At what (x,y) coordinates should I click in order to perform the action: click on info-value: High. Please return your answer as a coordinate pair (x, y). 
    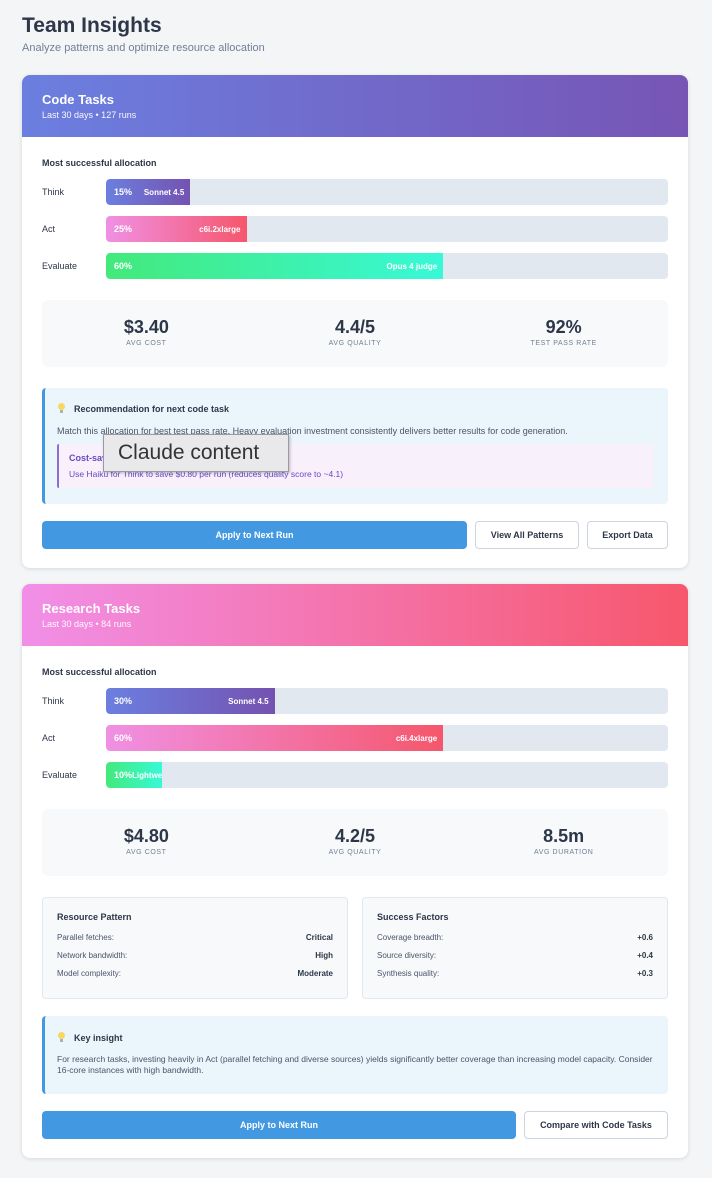
    Looking at the image, I should click on (324, 955).